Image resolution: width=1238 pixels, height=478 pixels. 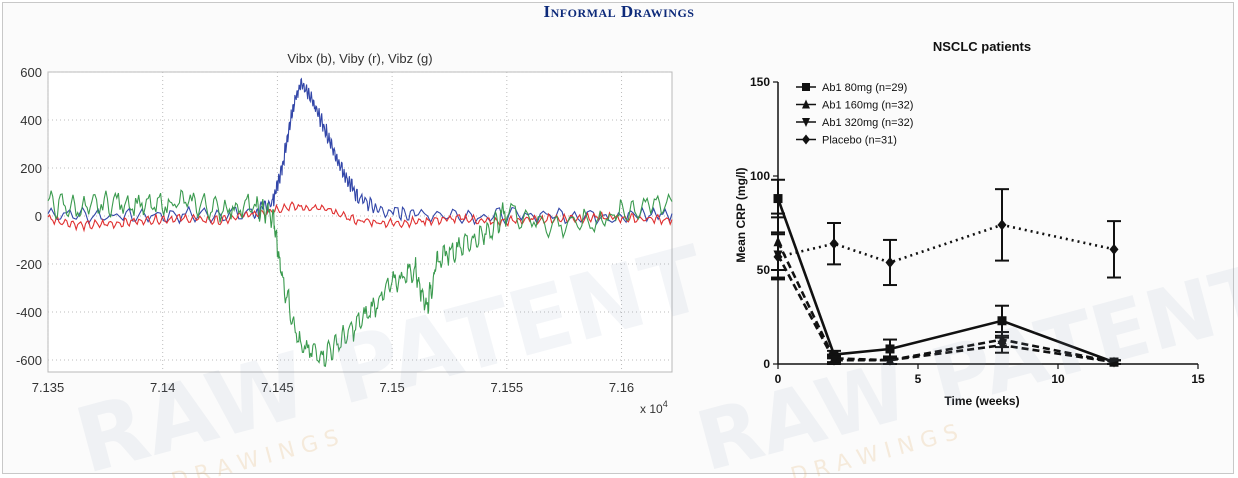 What do you see at coordinates (507, 387) in the screenshot?
I see `x-tick-label: 7.155` at bounding box center [507, 387].